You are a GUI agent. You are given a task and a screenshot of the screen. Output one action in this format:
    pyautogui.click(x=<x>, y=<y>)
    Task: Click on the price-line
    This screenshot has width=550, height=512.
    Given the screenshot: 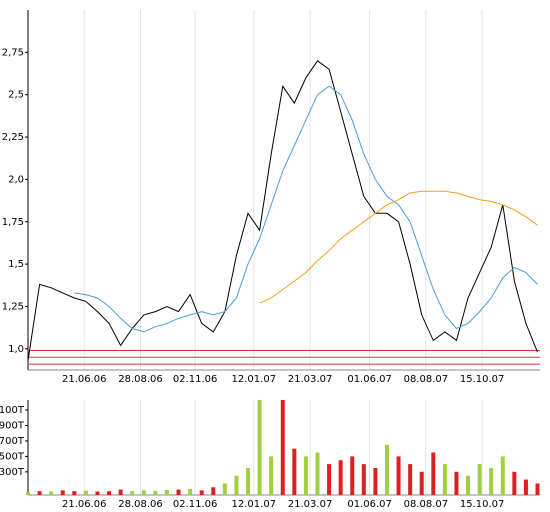 What is the action you would take?
    pyautogui.click(x=398, y=247)
    